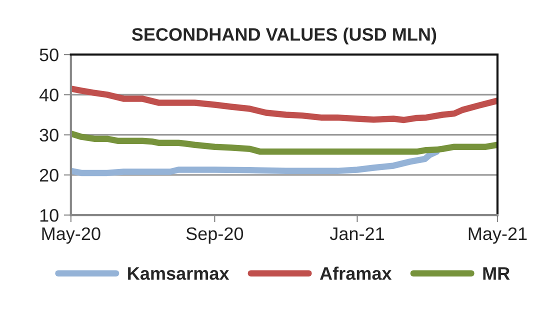 The height and width of the screenshot is (321, 554). What do you see at coordinates (497, 235) in the screenshot?
I see `x-tick-label: May-21` at bounding box center [497, 235].